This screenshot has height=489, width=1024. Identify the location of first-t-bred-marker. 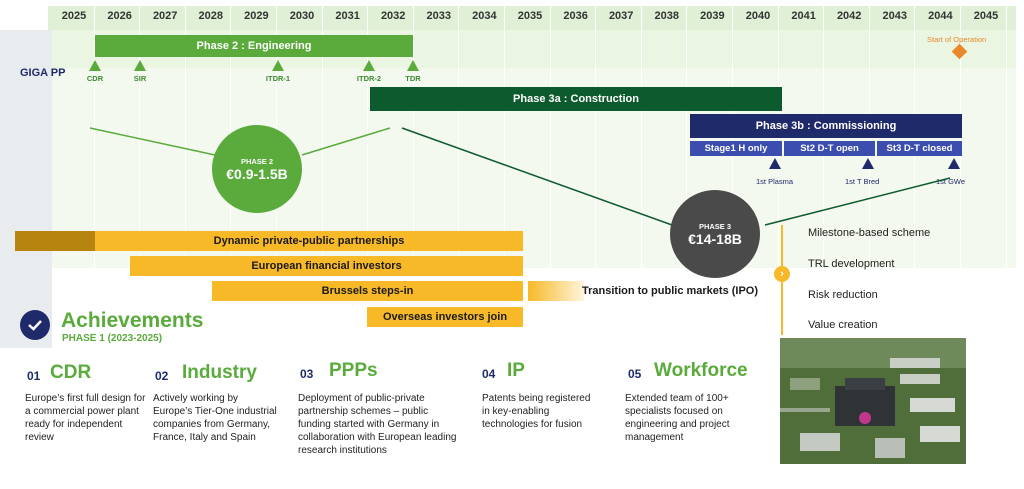
(868, 163).